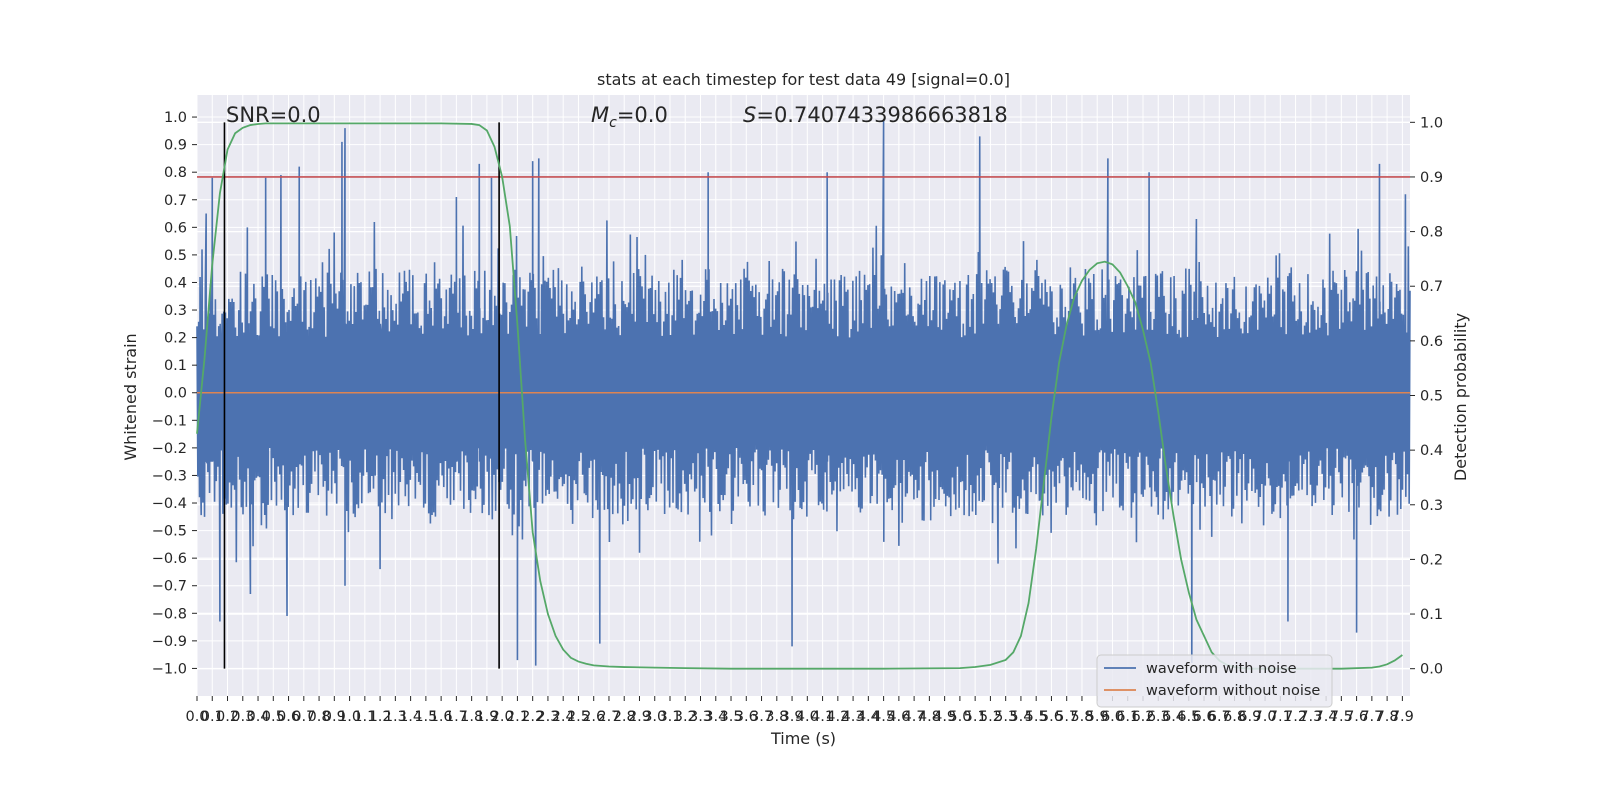 Image resolution: width=1600 pixels, height=800 pixels. Describe the element at coordinates (929, 717) in the screenshot. I see `x-tick-label: 4.8` at that location.